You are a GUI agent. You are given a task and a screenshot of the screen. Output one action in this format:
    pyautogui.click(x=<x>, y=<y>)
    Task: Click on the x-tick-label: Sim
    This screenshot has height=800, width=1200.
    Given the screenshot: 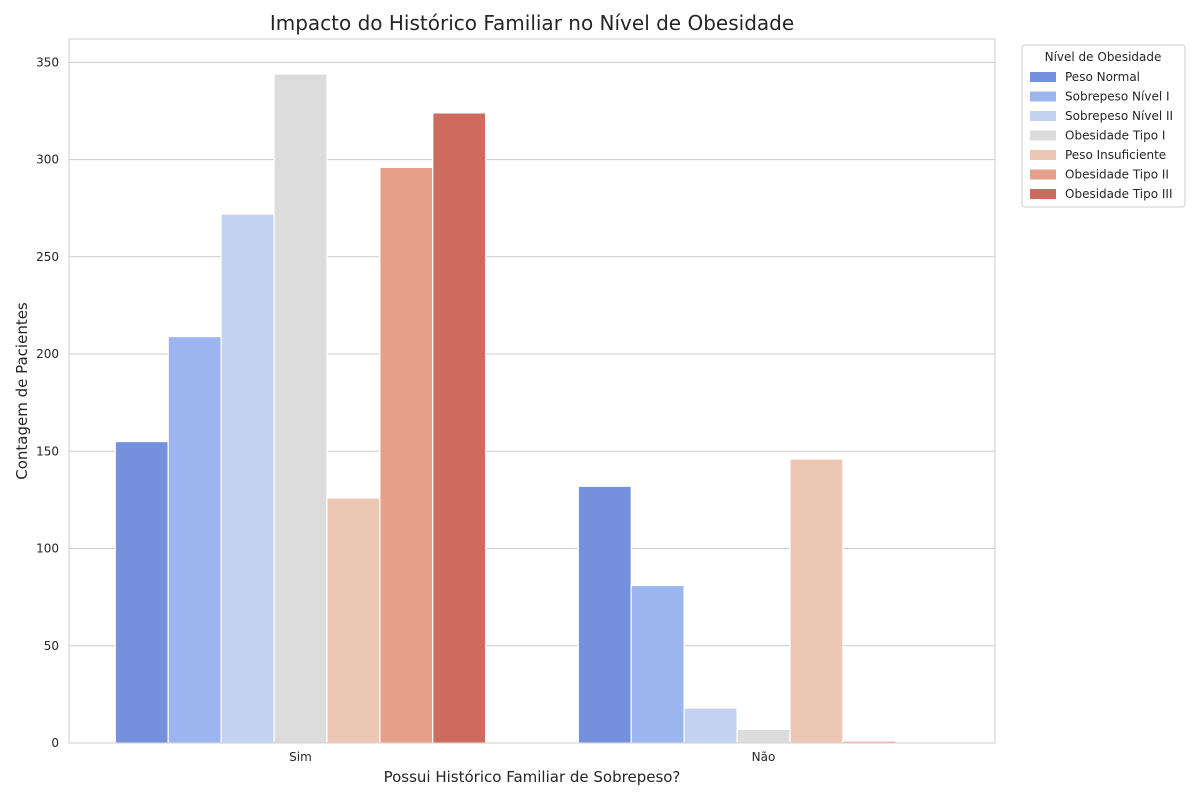 What is the action you would take?
    pyautogui.click(x=300, y=757)
    